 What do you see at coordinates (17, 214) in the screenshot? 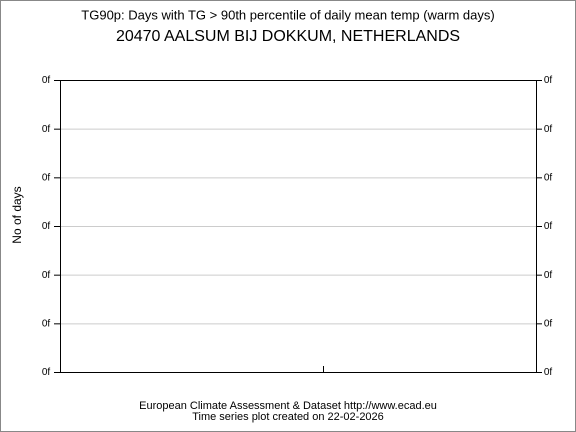
I see `y-axis-label: No of days` at bounding box center [17, 214].